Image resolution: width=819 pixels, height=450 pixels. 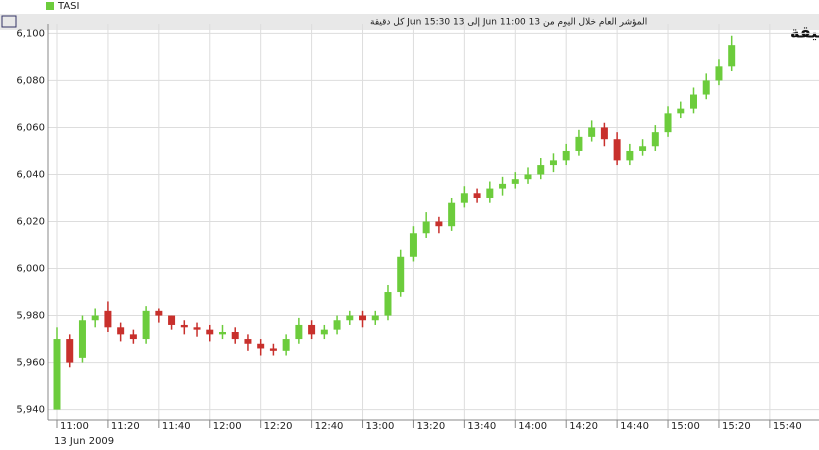 I want to click on x-tick-label: 15:40, so click(x=787, y=426).